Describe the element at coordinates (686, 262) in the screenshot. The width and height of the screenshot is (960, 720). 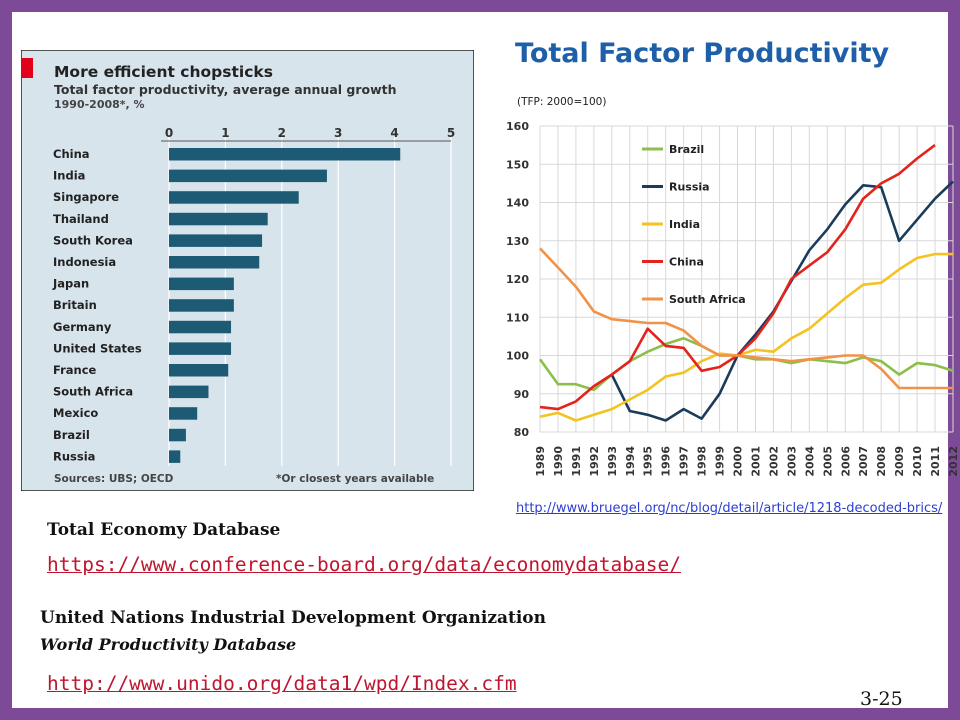
I see `legend-label: China` at that location.